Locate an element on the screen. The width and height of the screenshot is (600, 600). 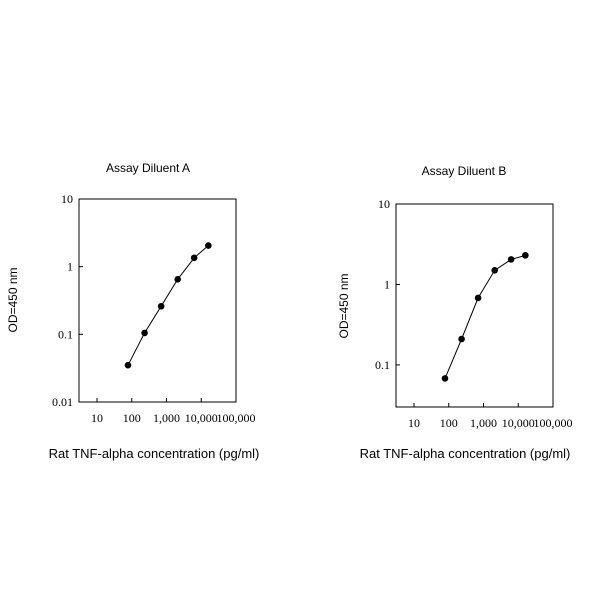
series-a is located at coordinates (168, 305).